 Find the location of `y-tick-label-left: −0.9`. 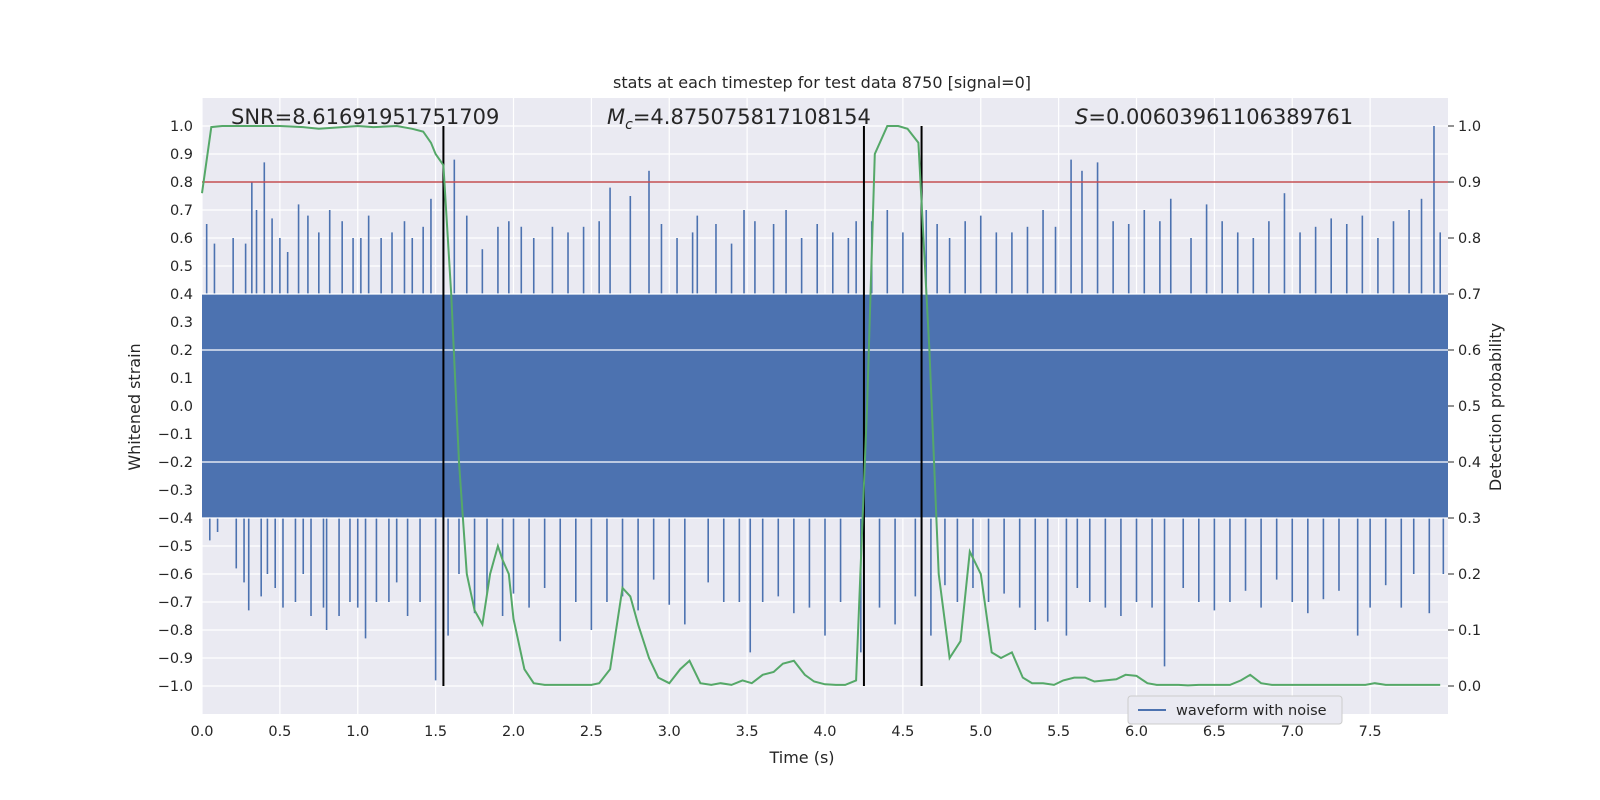

y-tick-label-left: −0.9 is located at coordinates (175, 659).